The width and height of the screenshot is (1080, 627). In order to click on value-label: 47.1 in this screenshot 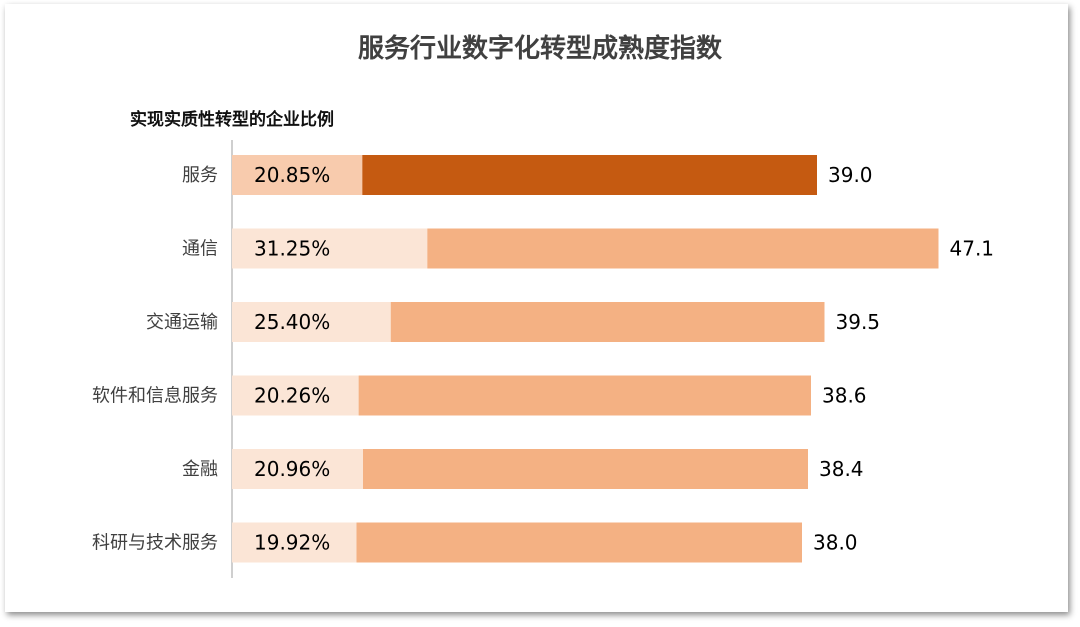, I will do `click(972, 249)`.